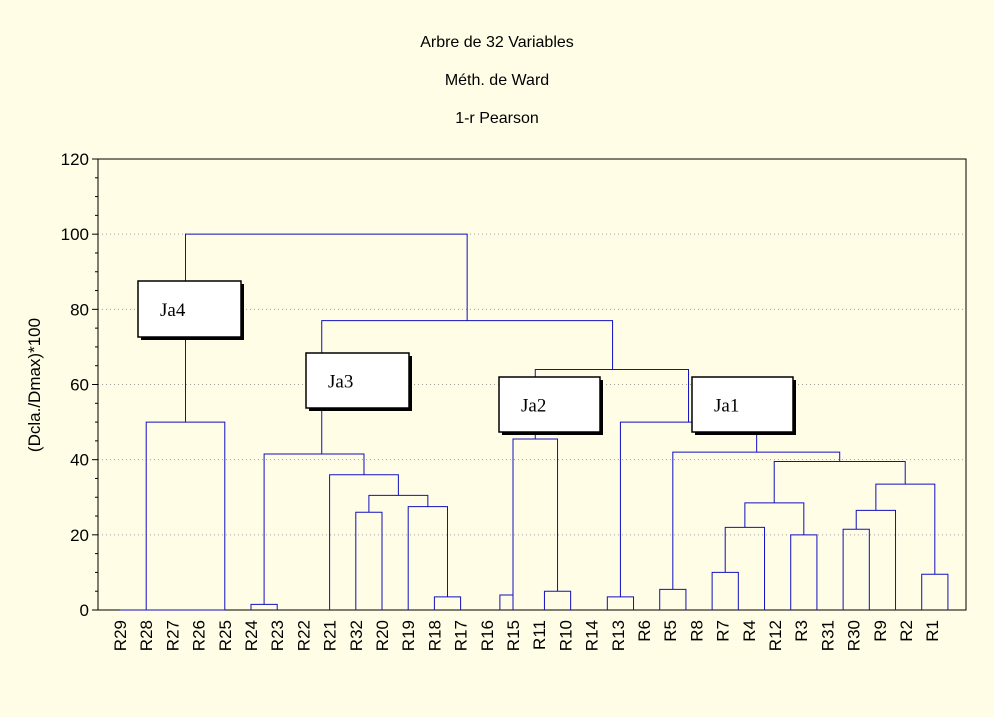 The image size is (994, 717). What do you see at coordinates (487, 635) in the screenshot?
I see `leaf-label: R16` at bounding box center [487, 635].